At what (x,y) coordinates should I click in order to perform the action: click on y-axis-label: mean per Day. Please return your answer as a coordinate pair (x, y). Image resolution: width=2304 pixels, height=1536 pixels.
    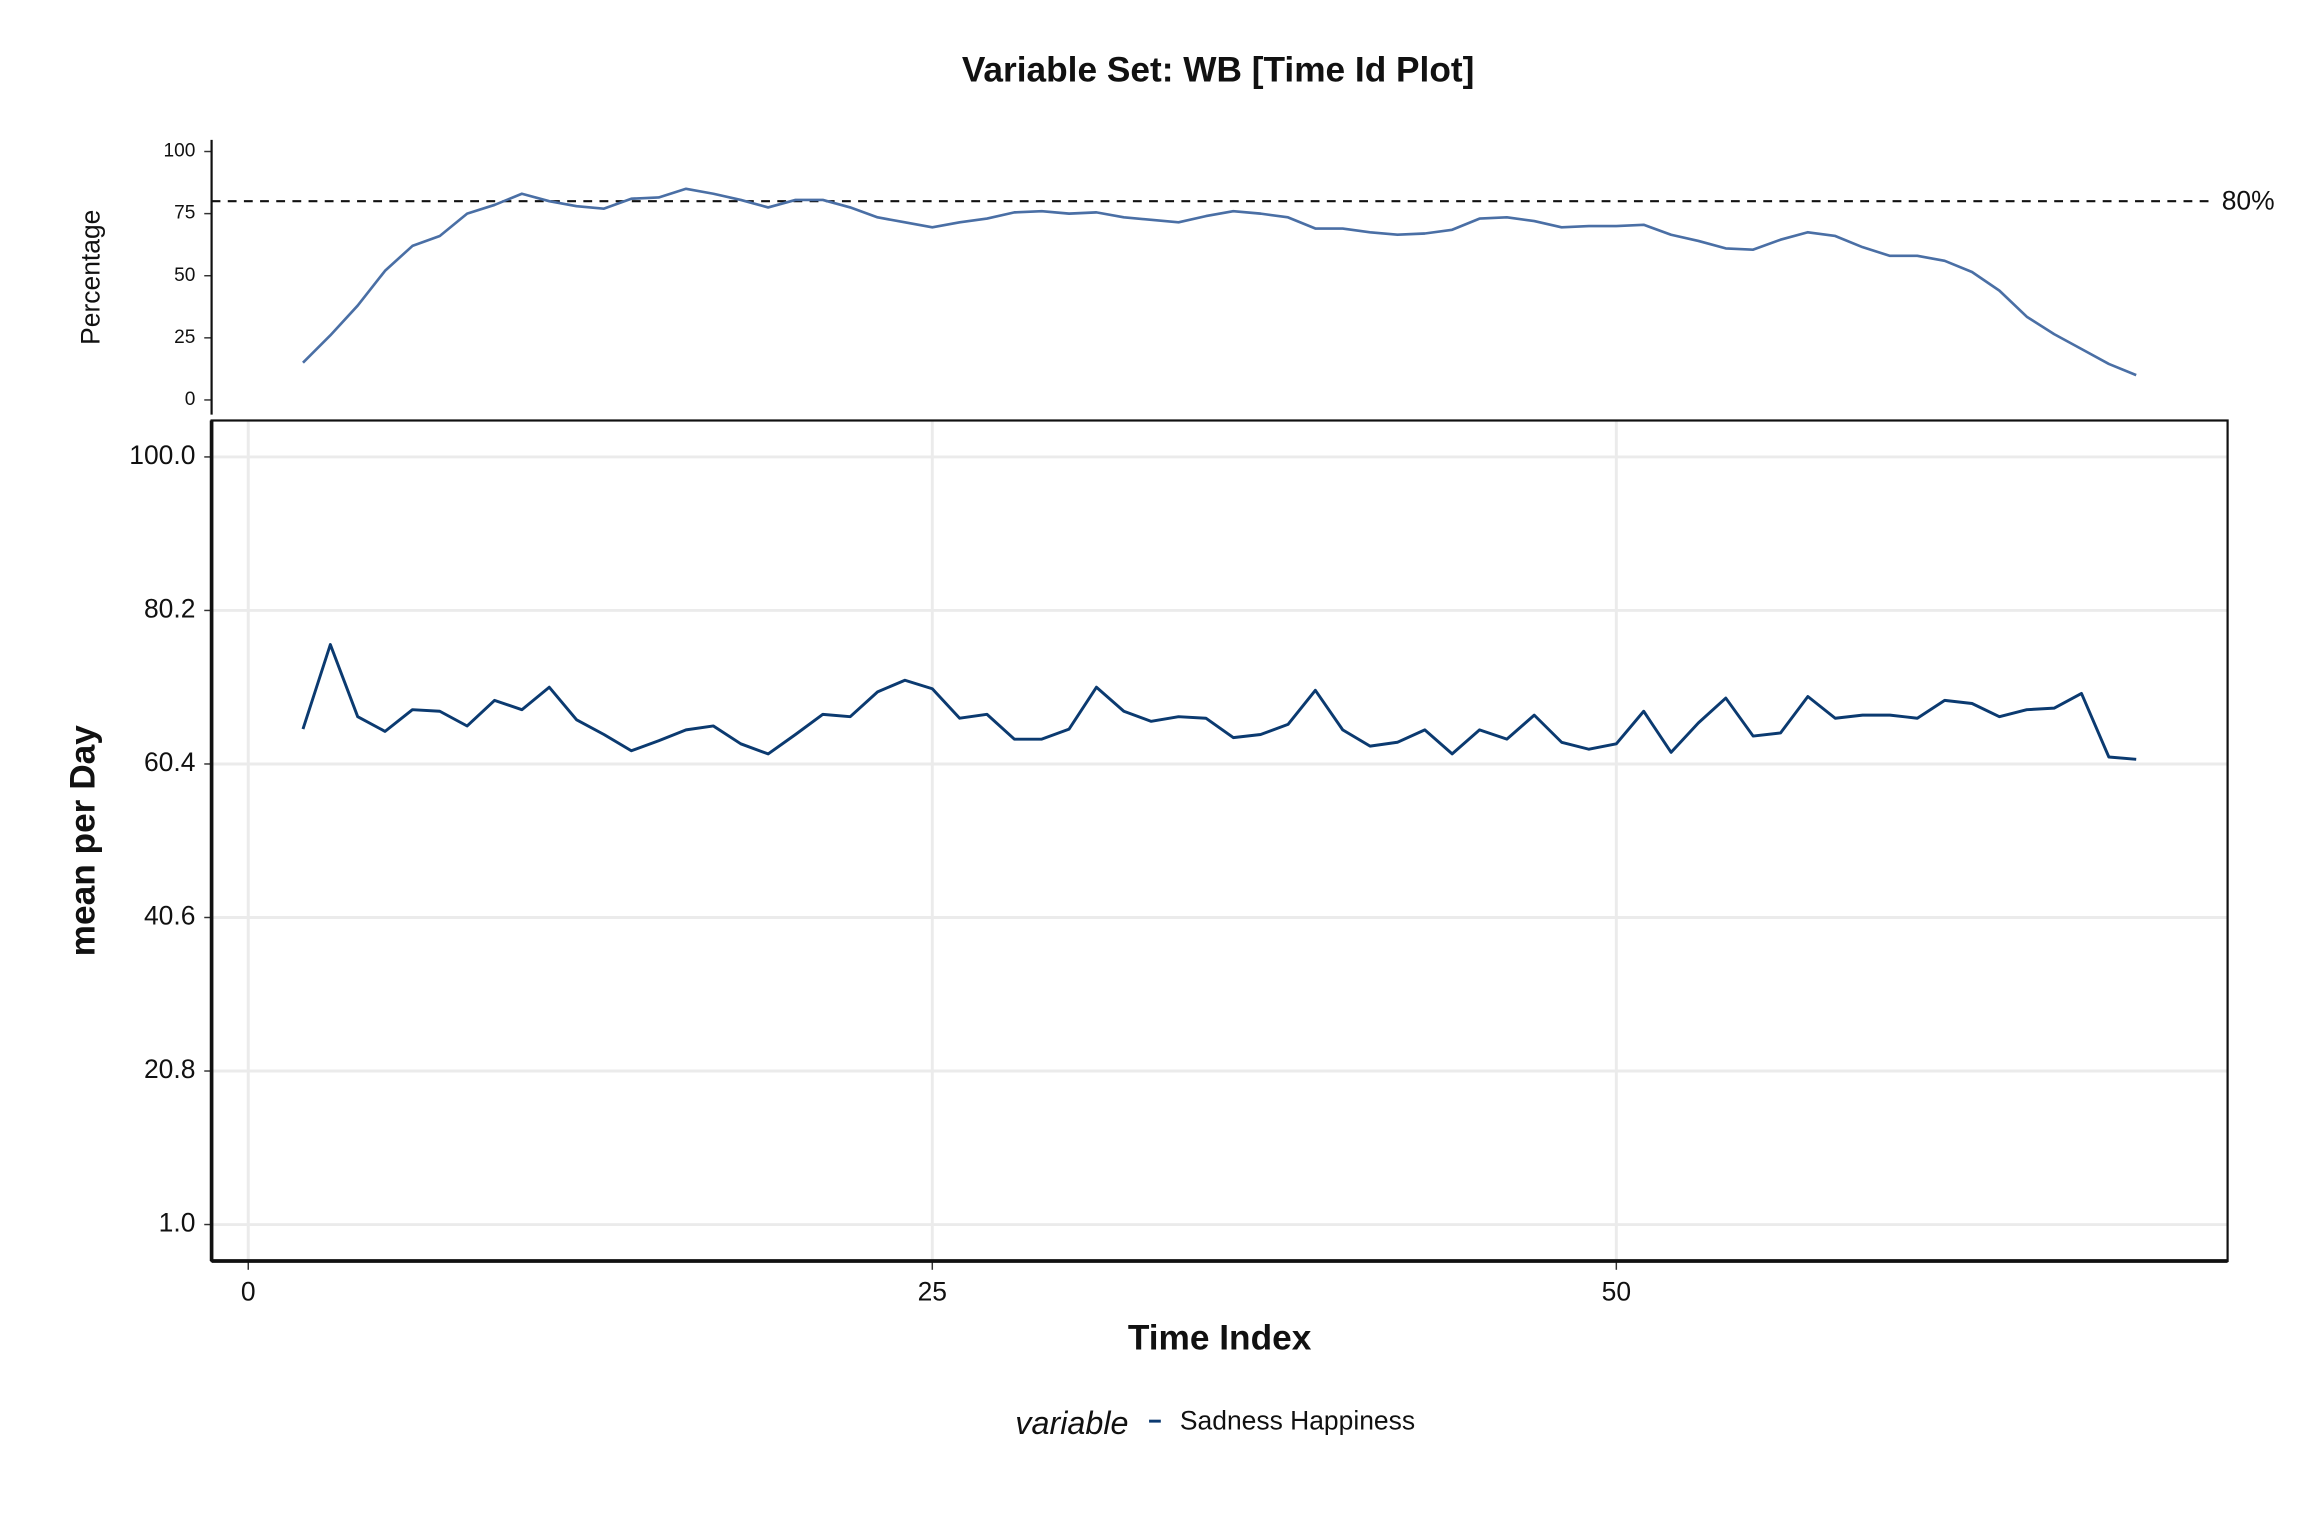
    Looking at the image, I should click on (83, 841).